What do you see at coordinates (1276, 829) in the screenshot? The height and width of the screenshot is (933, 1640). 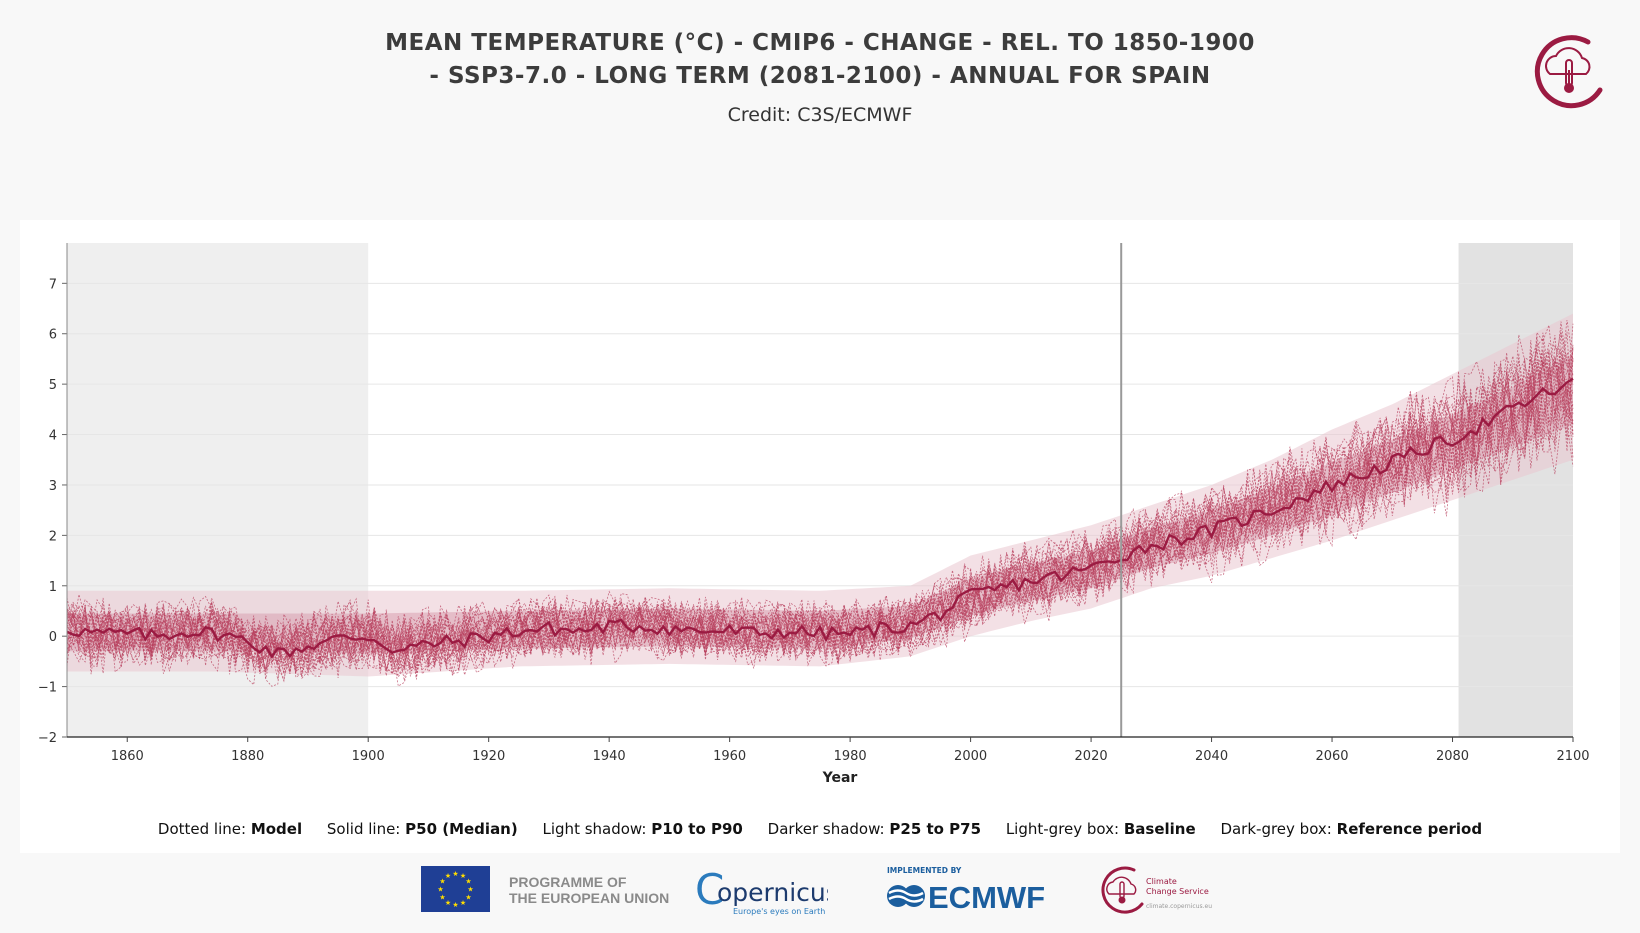 I see `legend-label: Dark-grey box:` at bounding box center [1276, 829].